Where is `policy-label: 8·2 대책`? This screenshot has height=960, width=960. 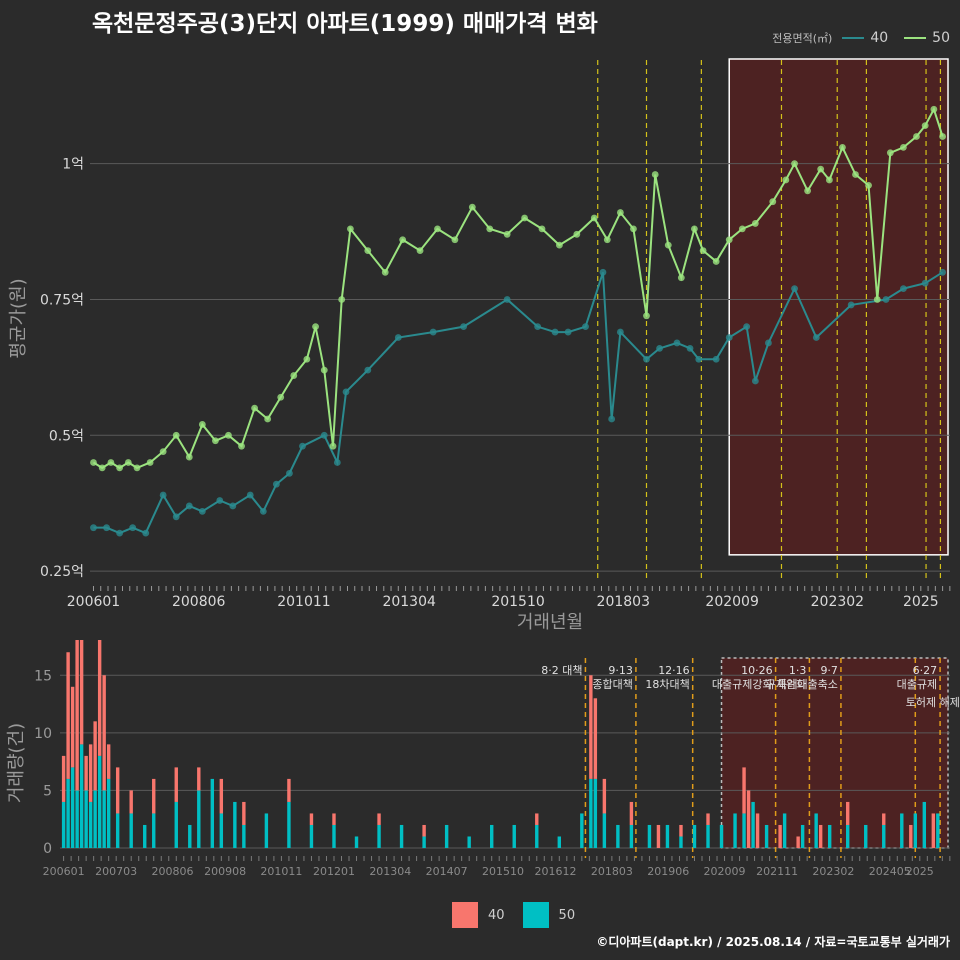
policy-label: 8·2 대책 is located at coordinates (561, 670).